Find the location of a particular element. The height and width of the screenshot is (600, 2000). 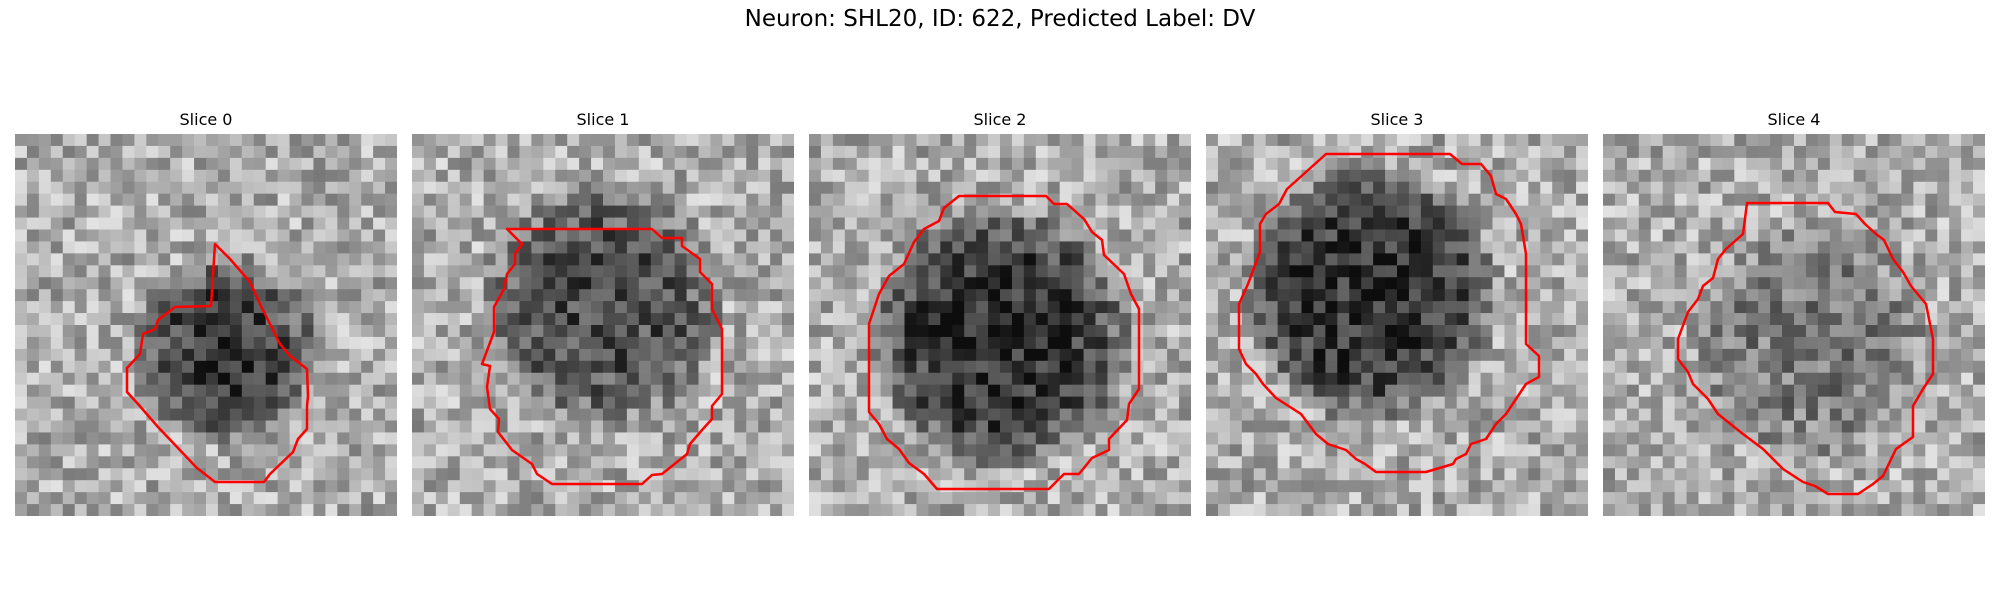

slice-panel-1: Slice 1 is located at coordinates (603, 313).